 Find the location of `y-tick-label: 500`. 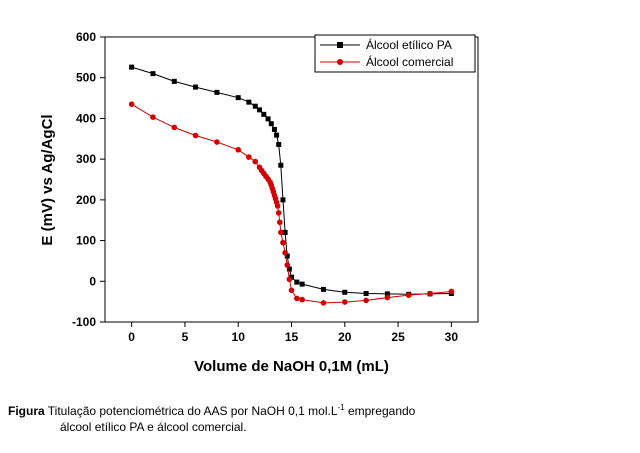

y-tick-label: 500 is located at coordinates (86, 78).